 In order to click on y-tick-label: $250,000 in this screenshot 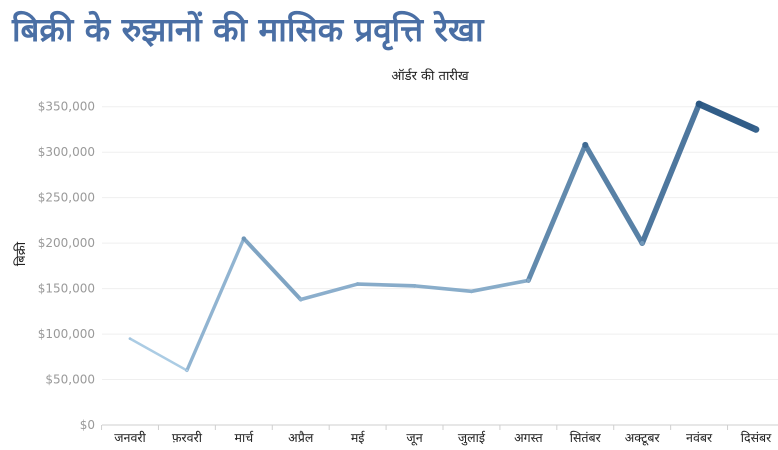, I will do `click(66, 198)`.